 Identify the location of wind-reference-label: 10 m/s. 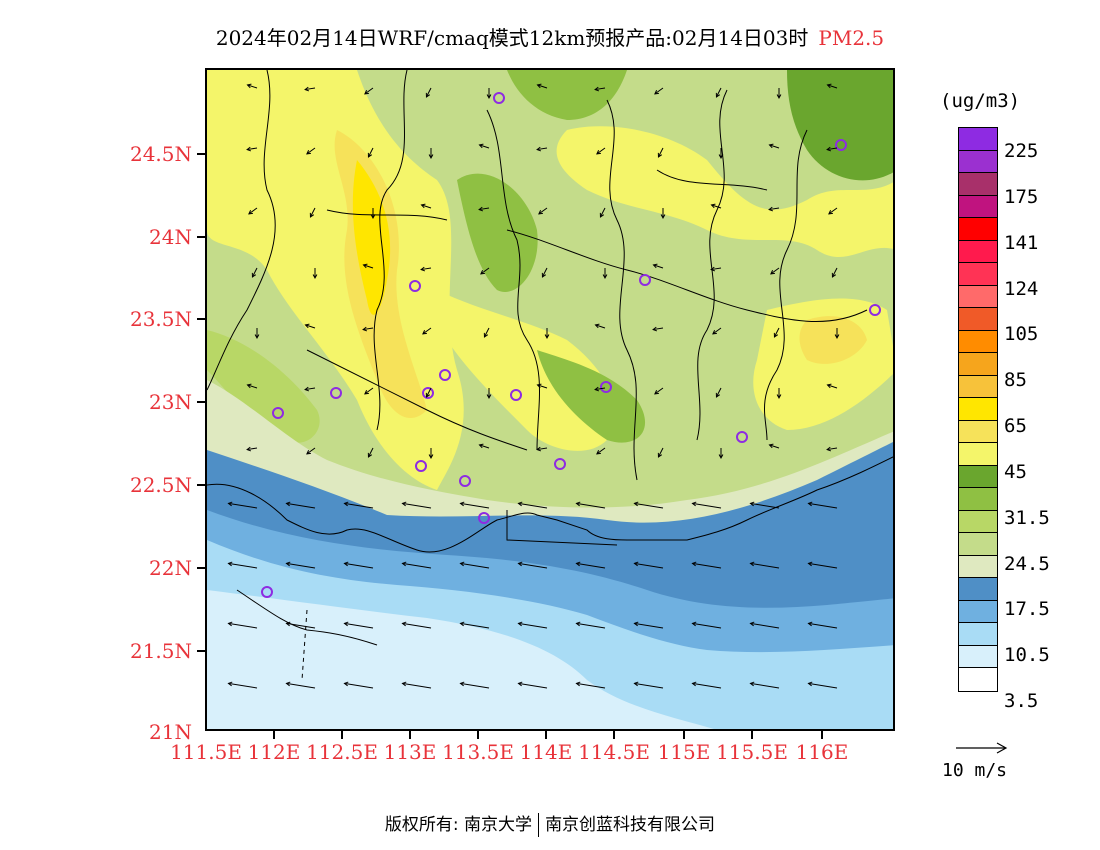
(975, 770).